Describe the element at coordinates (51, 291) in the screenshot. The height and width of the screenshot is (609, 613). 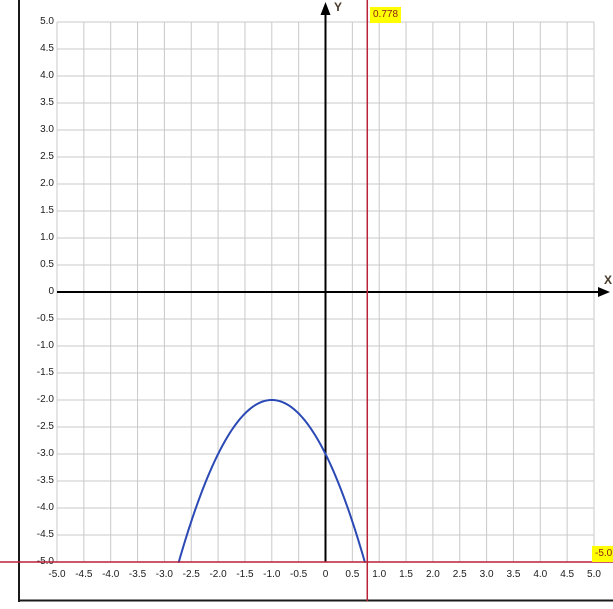
I see `y-tick-label: 0` at that location.